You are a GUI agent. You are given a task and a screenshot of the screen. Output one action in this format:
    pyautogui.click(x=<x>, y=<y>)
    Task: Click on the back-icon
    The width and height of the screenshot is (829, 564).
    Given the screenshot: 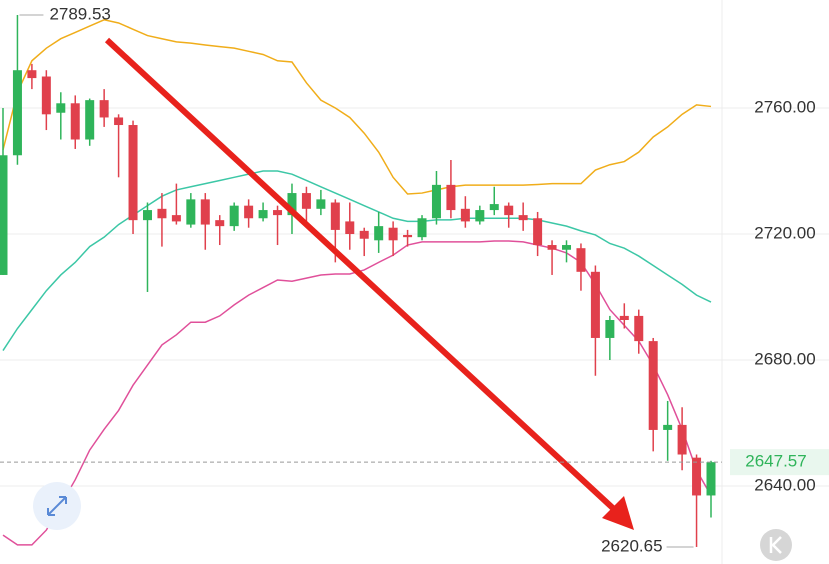 What is the action you would take?
    pyautogui.click(x=775, y=545)
    